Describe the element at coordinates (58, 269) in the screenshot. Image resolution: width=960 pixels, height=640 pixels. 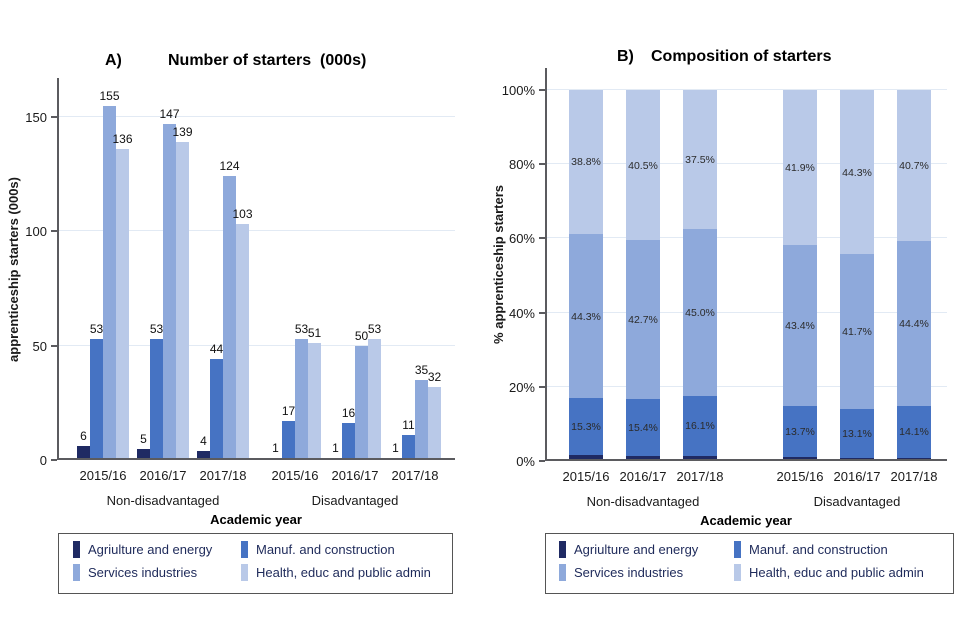
I see `y-axis-line` at that location.